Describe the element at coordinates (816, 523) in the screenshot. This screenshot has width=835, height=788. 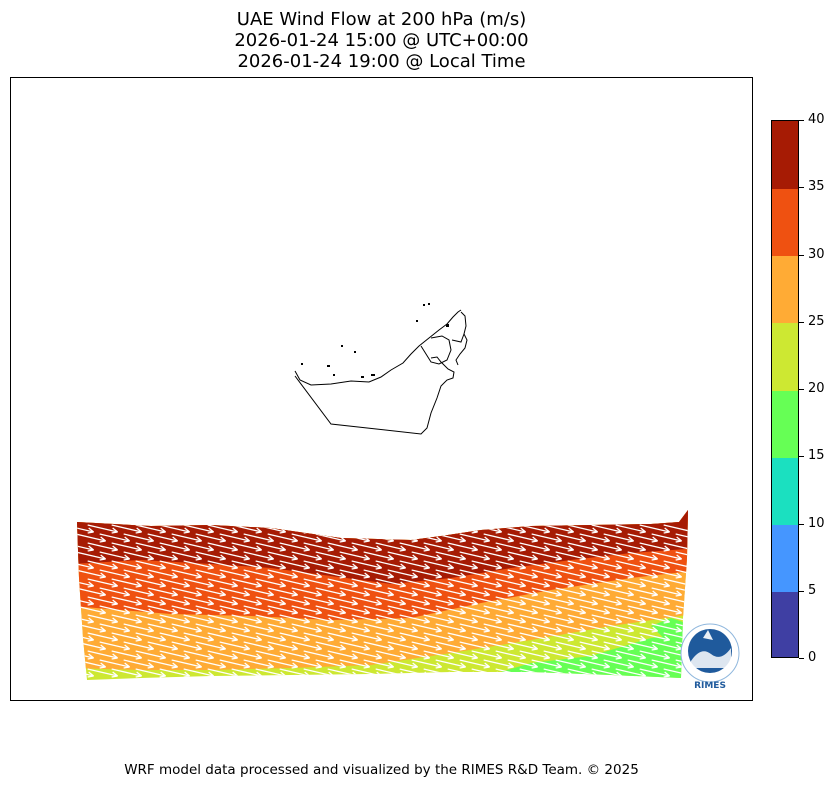
I see `colorbar-label: 10` at that location.